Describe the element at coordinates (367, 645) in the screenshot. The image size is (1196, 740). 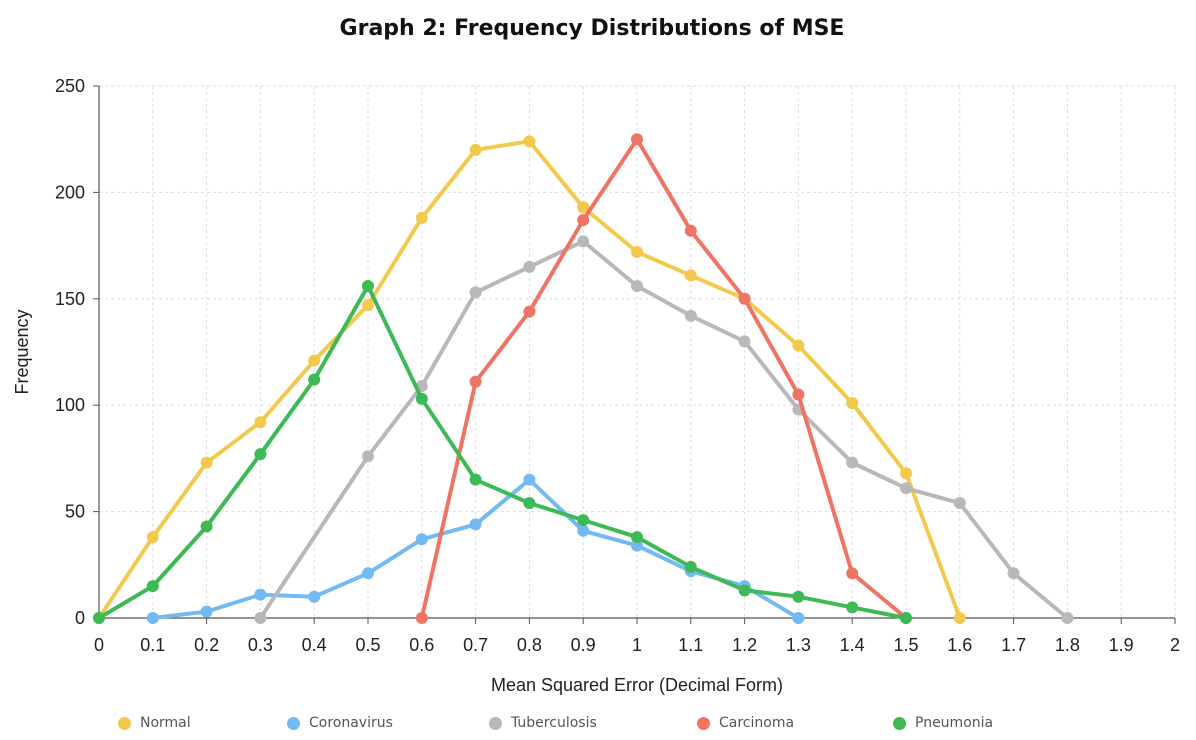
I see `x-tick-label: 0.5` at that location.